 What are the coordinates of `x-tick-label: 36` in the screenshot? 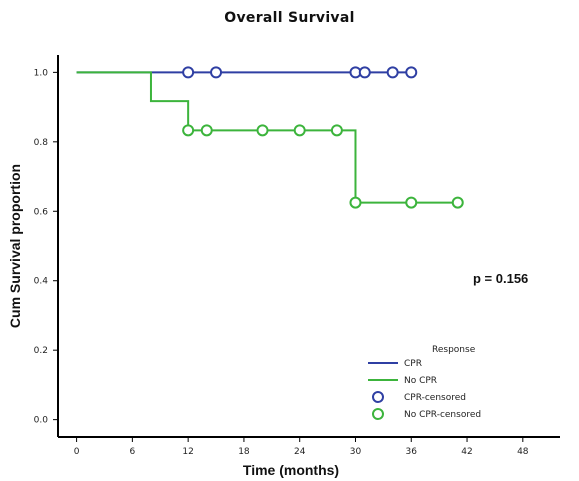 It's located at (412, 452).